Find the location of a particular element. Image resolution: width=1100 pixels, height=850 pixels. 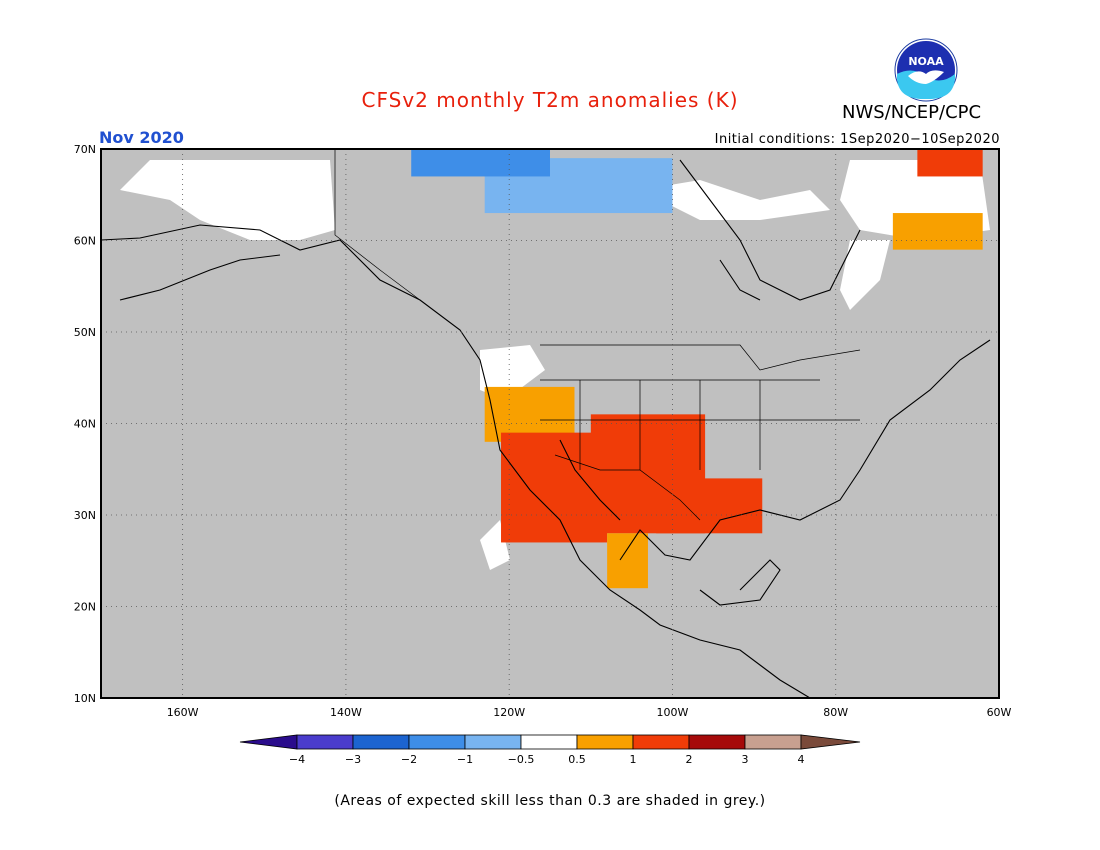

colorbar-max-arrow is located at coordinates (830, 742).